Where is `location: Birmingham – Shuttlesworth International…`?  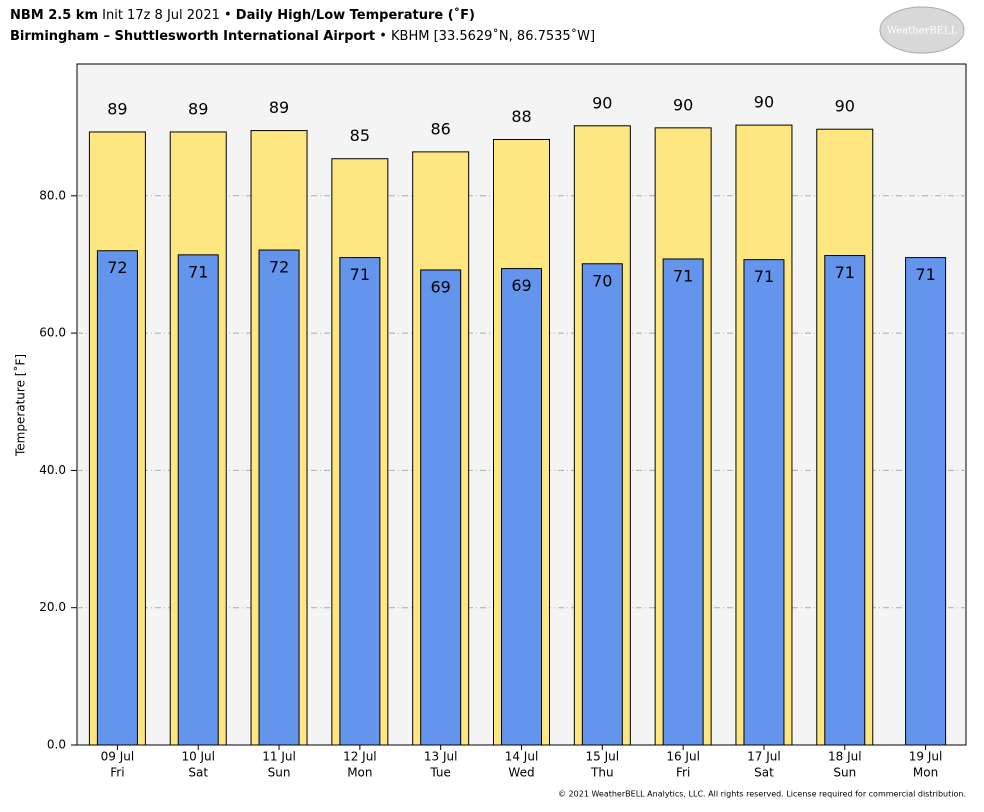 location: Birmingham – Shuttlesworth International… is located at coordinates (192, 36).